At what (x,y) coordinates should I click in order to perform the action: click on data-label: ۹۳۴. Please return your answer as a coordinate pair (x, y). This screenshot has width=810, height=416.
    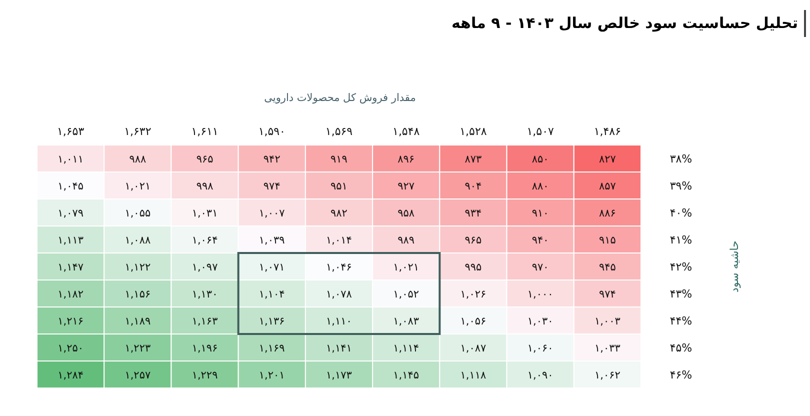
    Looking at the image, I should click on (473, 214).